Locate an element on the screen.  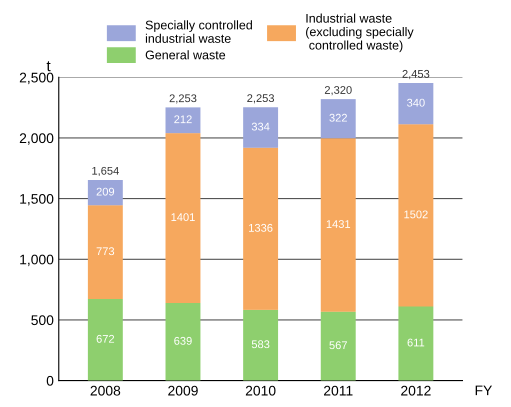
total-label: 2,320 is located at coordinates (338, 91).